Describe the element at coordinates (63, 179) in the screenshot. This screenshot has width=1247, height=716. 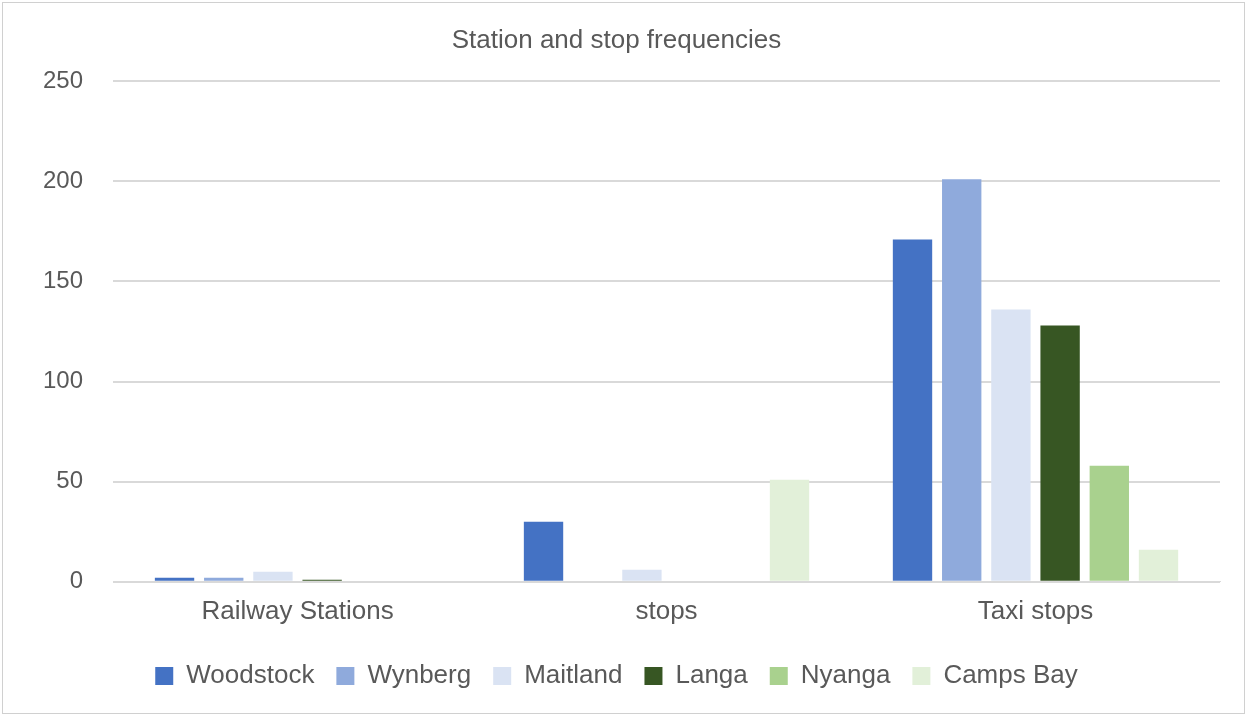
I see `y-tick-label: 200` at that location.